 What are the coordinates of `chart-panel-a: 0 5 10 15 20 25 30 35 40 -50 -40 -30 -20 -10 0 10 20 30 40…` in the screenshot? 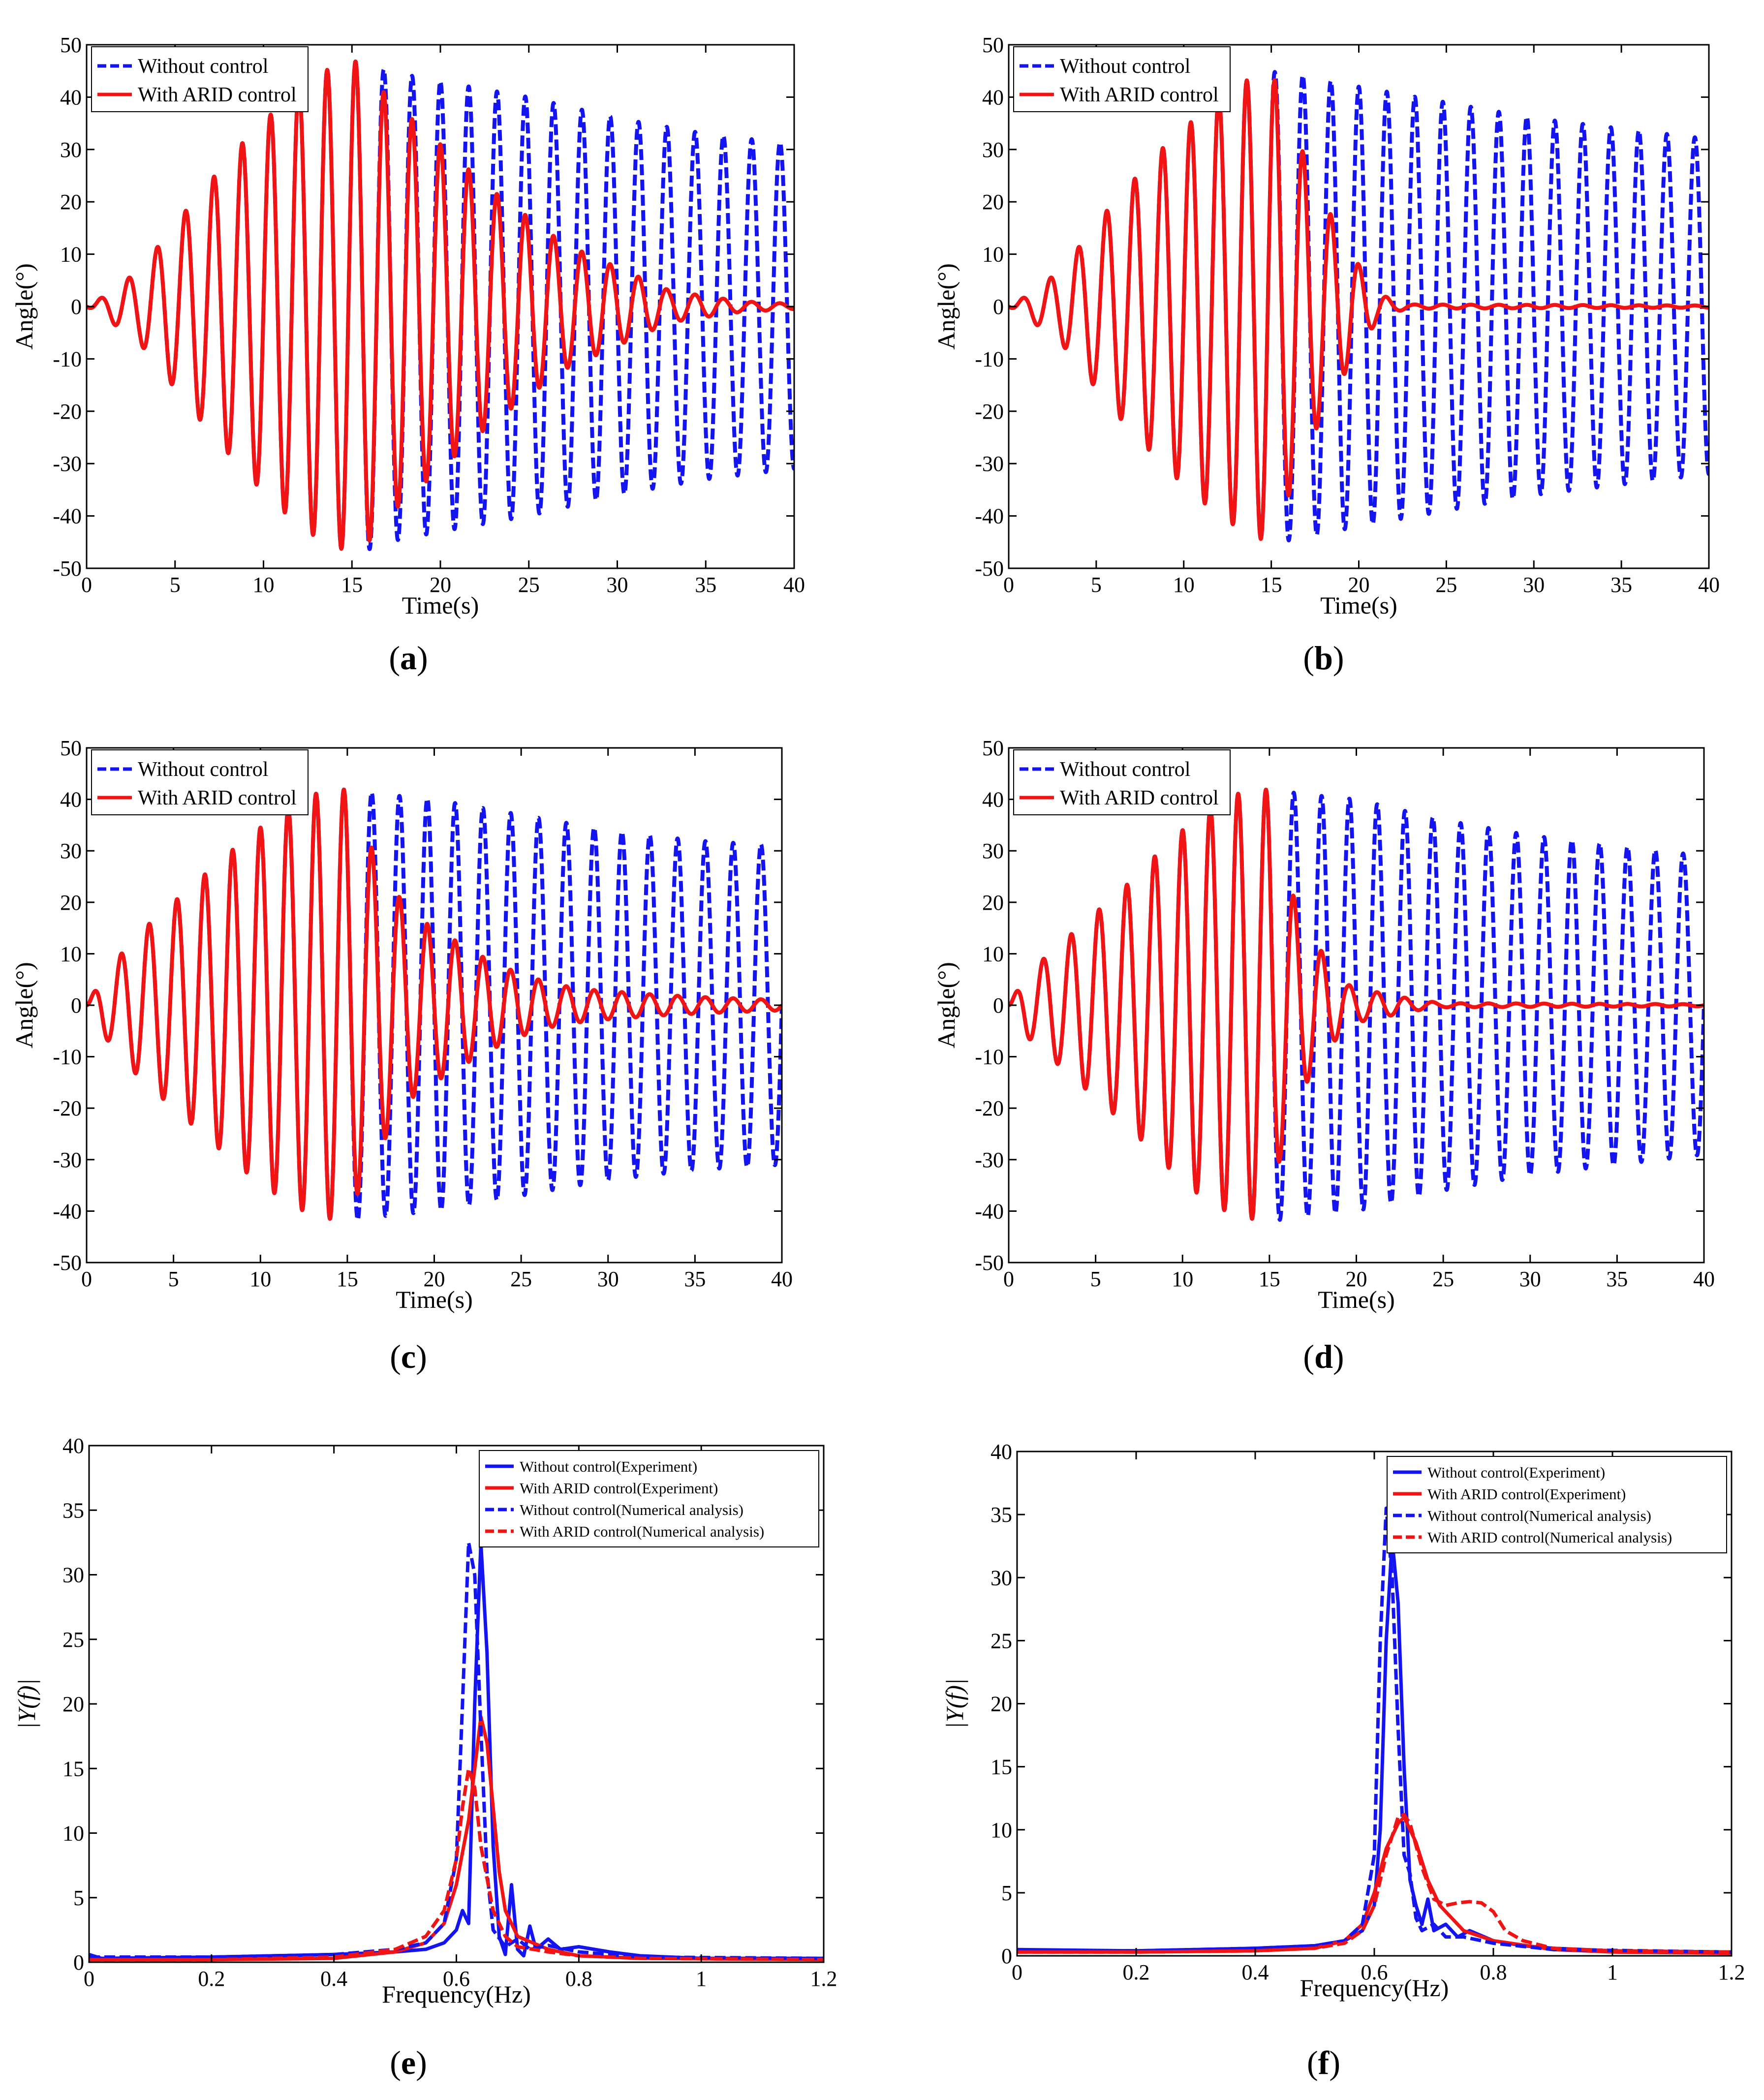 It's located at (407, 355).